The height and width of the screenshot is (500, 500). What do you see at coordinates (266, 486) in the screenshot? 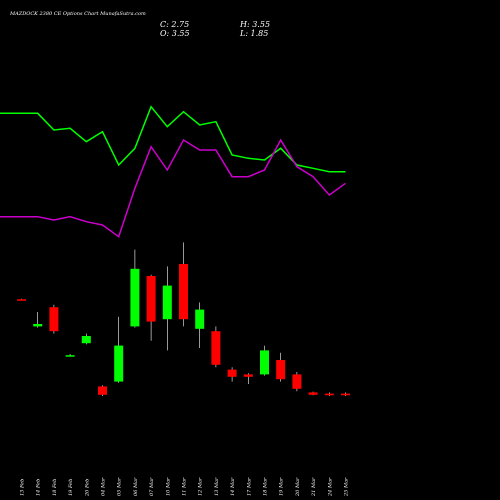
I see `x-tick-label: 18 Mar` at bounding box center [266, 486].